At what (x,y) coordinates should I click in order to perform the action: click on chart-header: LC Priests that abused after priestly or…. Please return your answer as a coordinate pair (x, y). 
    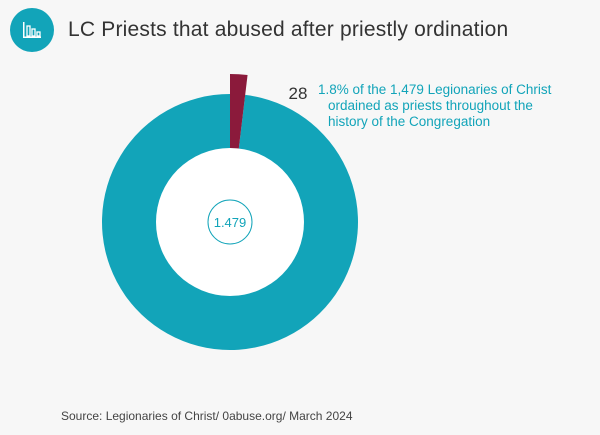
    Looking at the image, I should click on (259, 30).